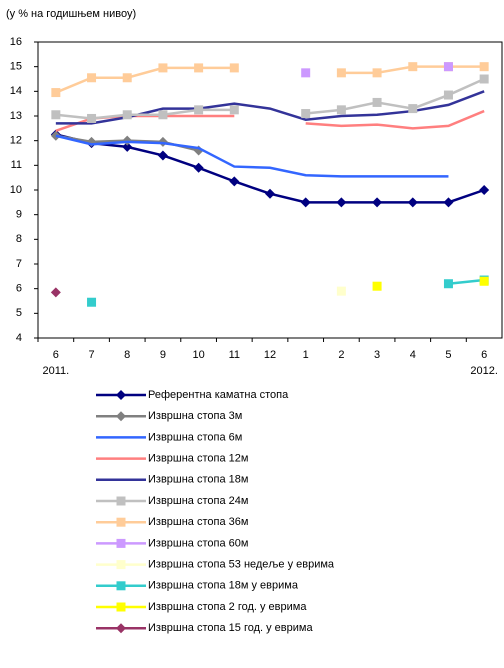 Image resolution: width=504 pixels, height=668 pixels. Describe the element at coordinates (19, 239) in the screenshot. I see `y-tick-label: 8` at that location.